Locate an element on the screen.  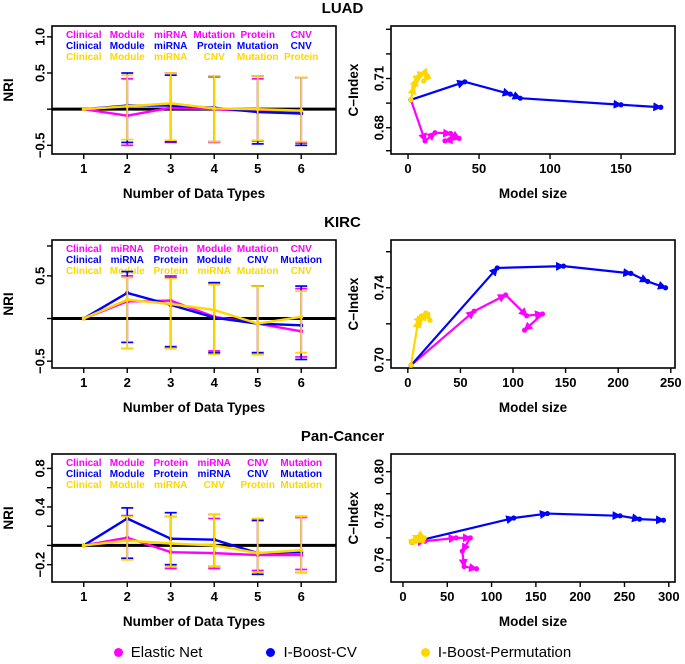
kirc_nri-ylabel: NRI is located at coordinates (8, 303).